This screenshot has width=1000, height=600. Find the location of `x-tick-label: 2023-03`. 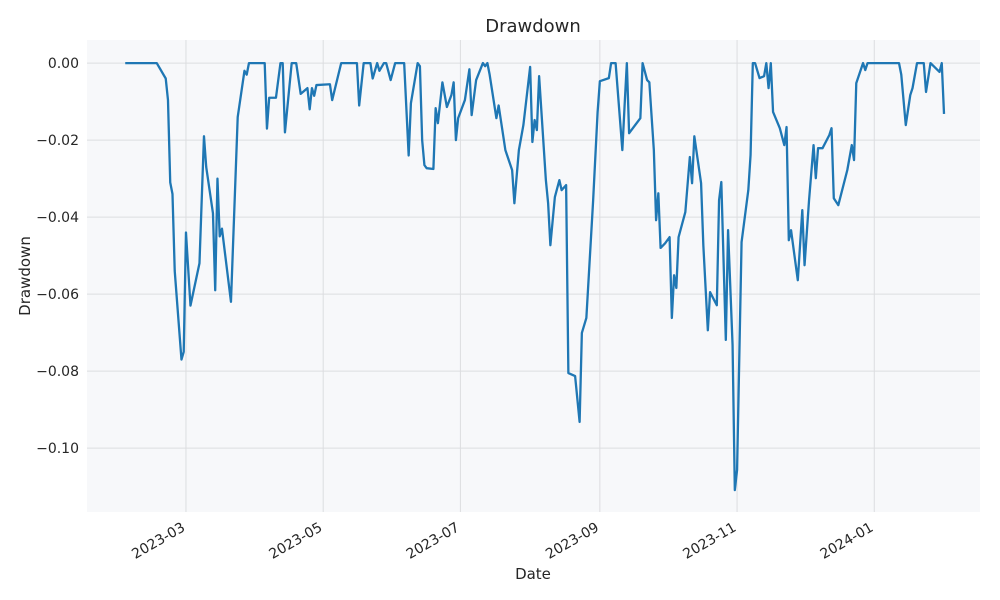

x-tick-label: 2023-03 is located at coordinates (158, 541).